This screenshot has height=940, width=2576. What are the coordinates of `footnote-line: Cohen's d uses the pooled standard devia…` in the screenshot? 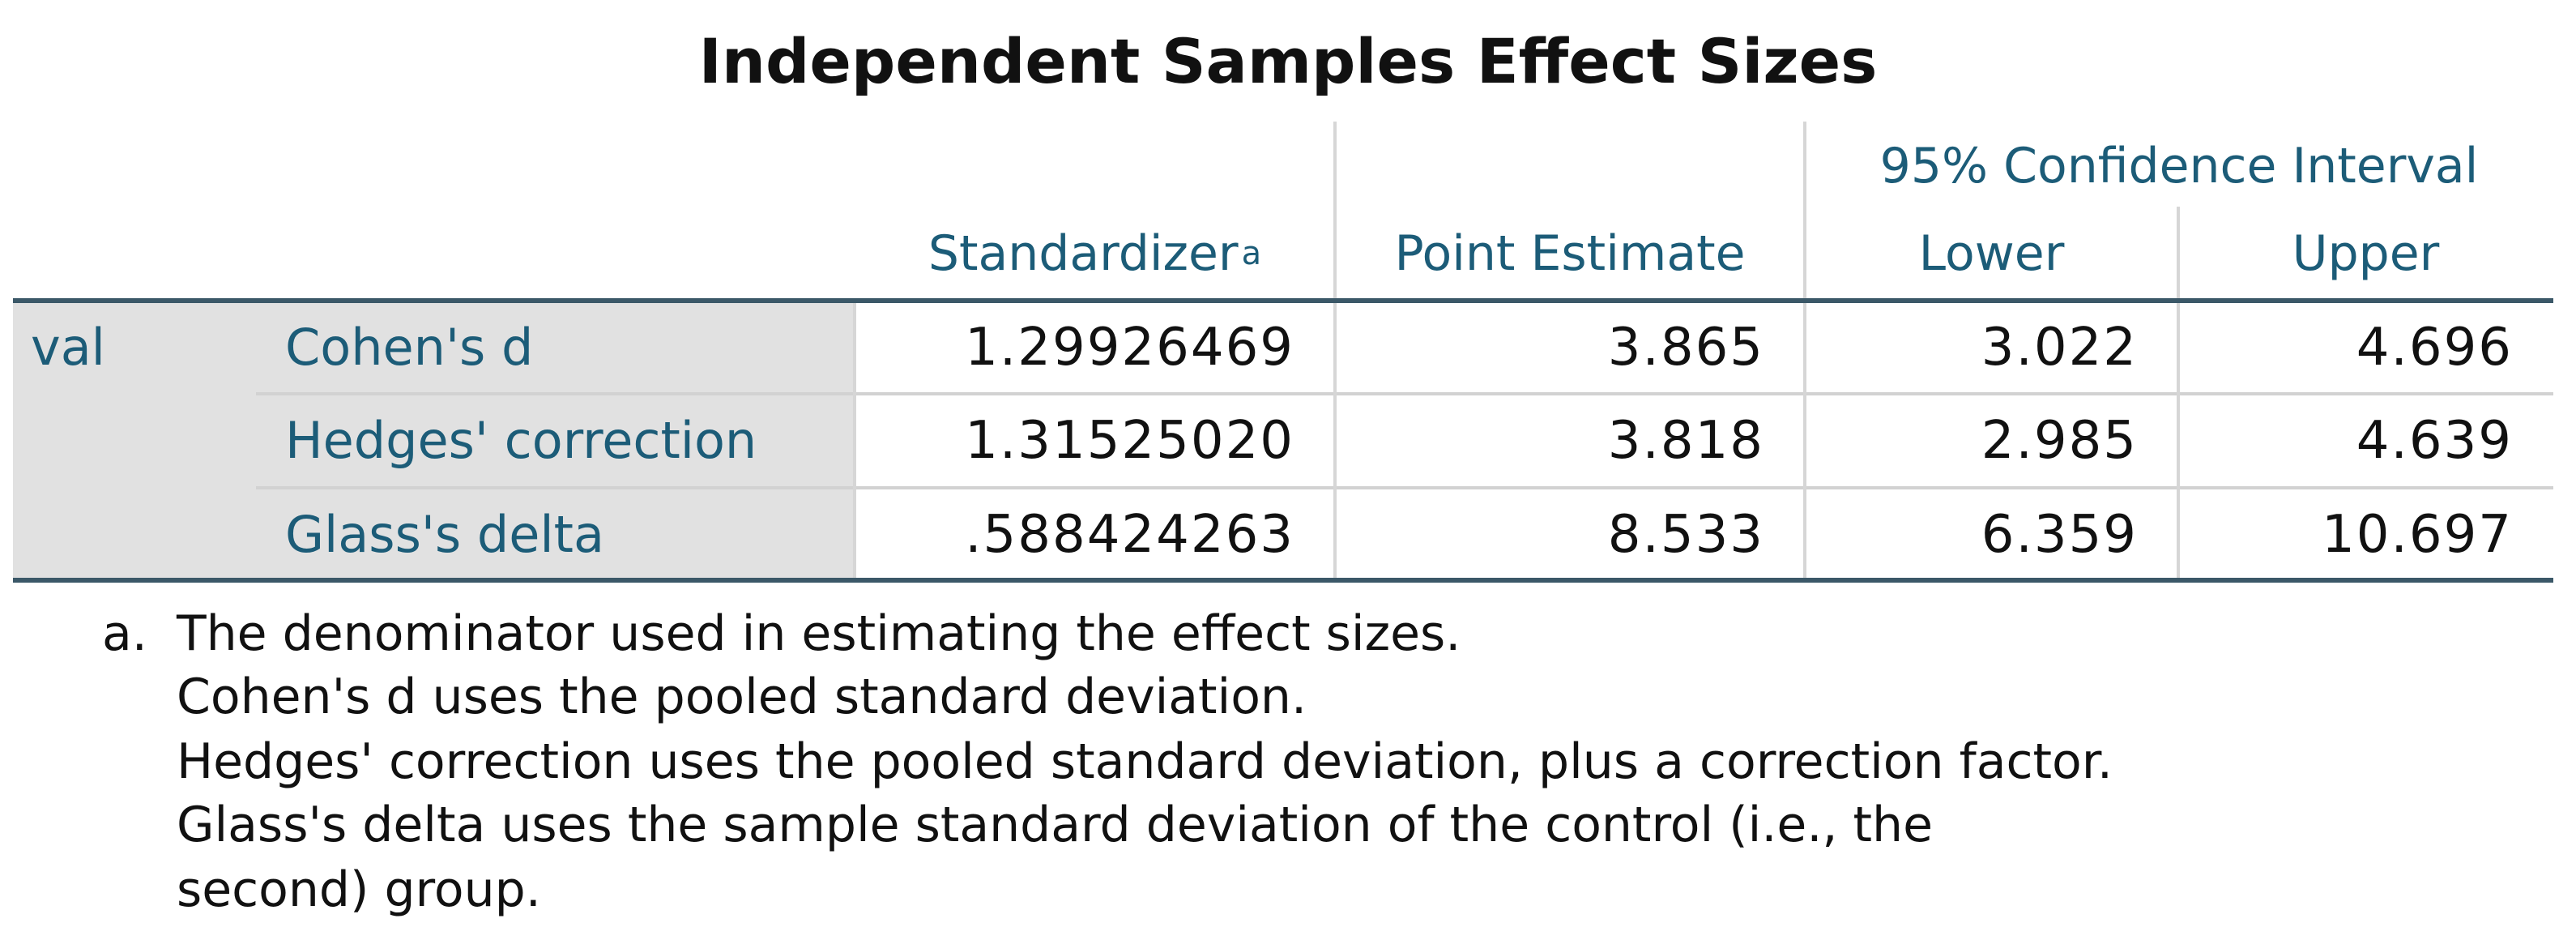 It's located at (742, 697).